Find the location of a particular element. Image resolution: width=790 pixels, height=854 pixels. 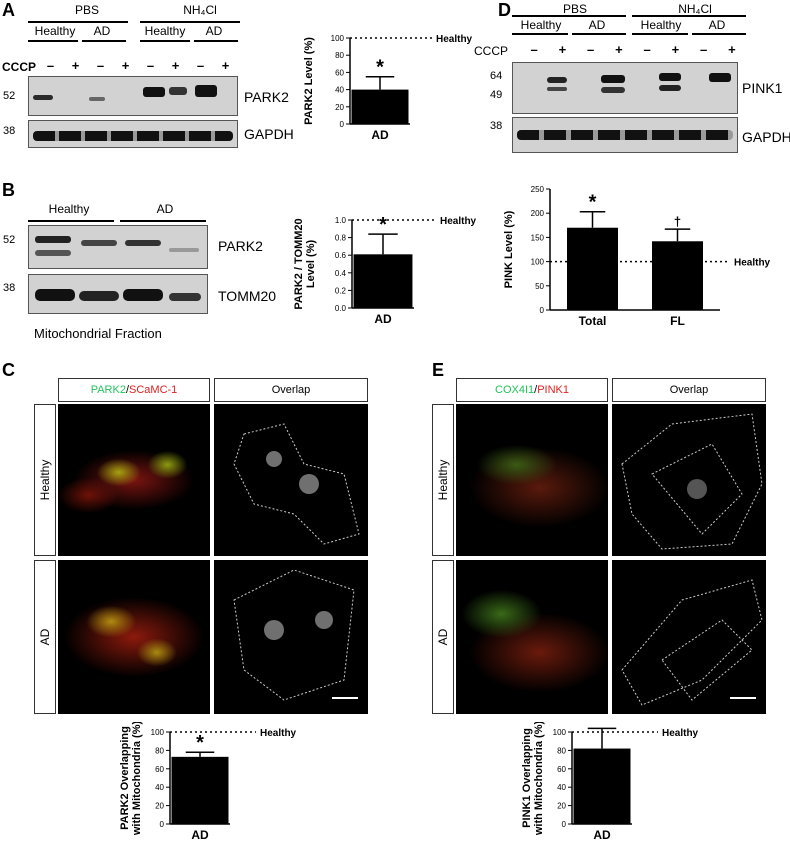

a-marker-52: 52 is located at coordinates (9, 96).